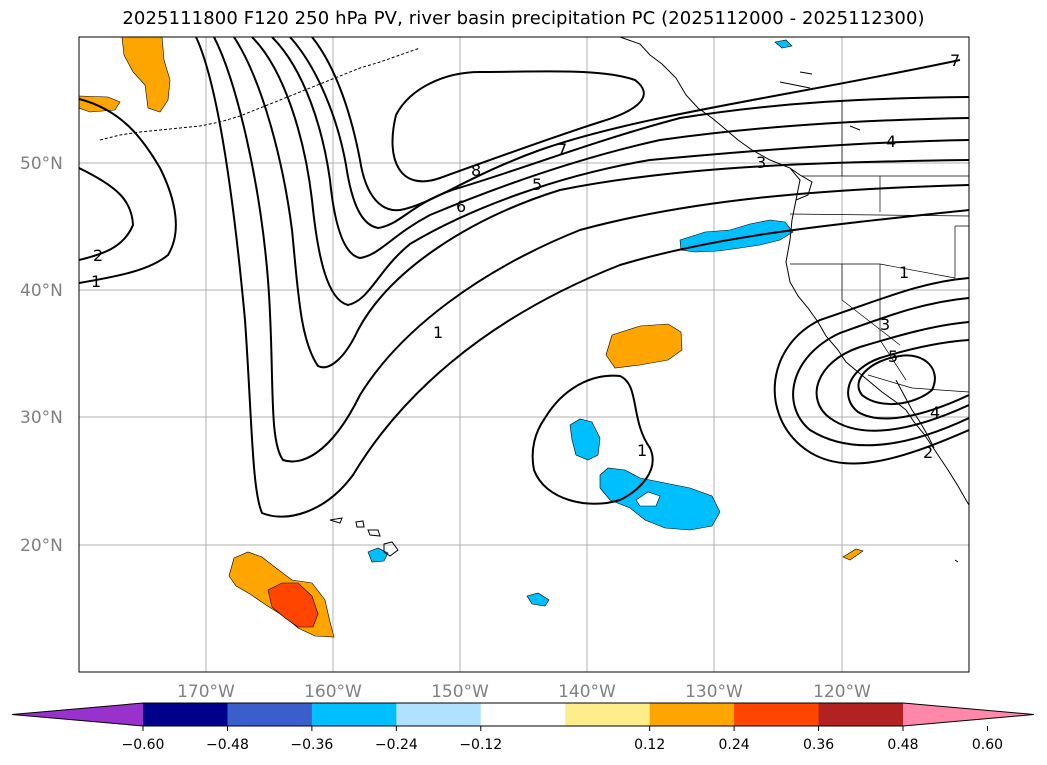 This screenshot has width=1047, height=765. Describe the element at coordinates (968, 714) in the screenshot. I see `colorbar-extend-high` at that location.